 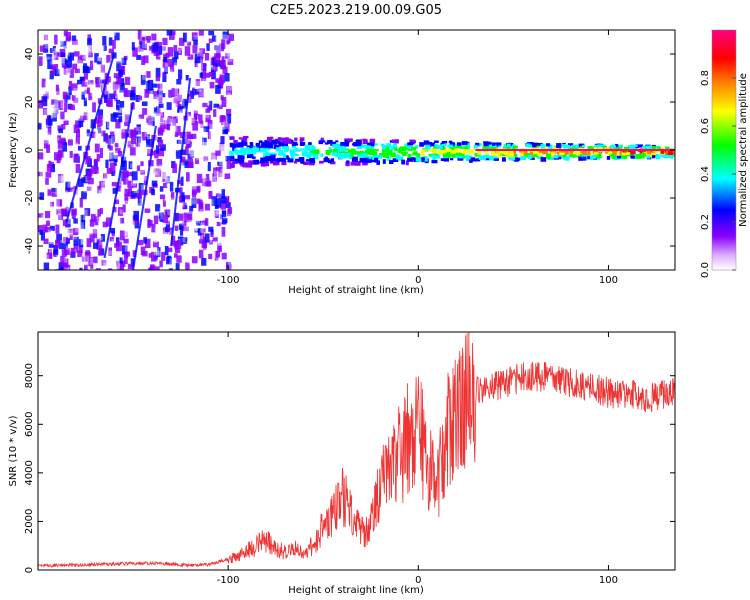 What do you see at coordinates (29, 54) in the screenshot?
I see `spectrogram-ytick-label: 40` at bounding box center [29, 54].